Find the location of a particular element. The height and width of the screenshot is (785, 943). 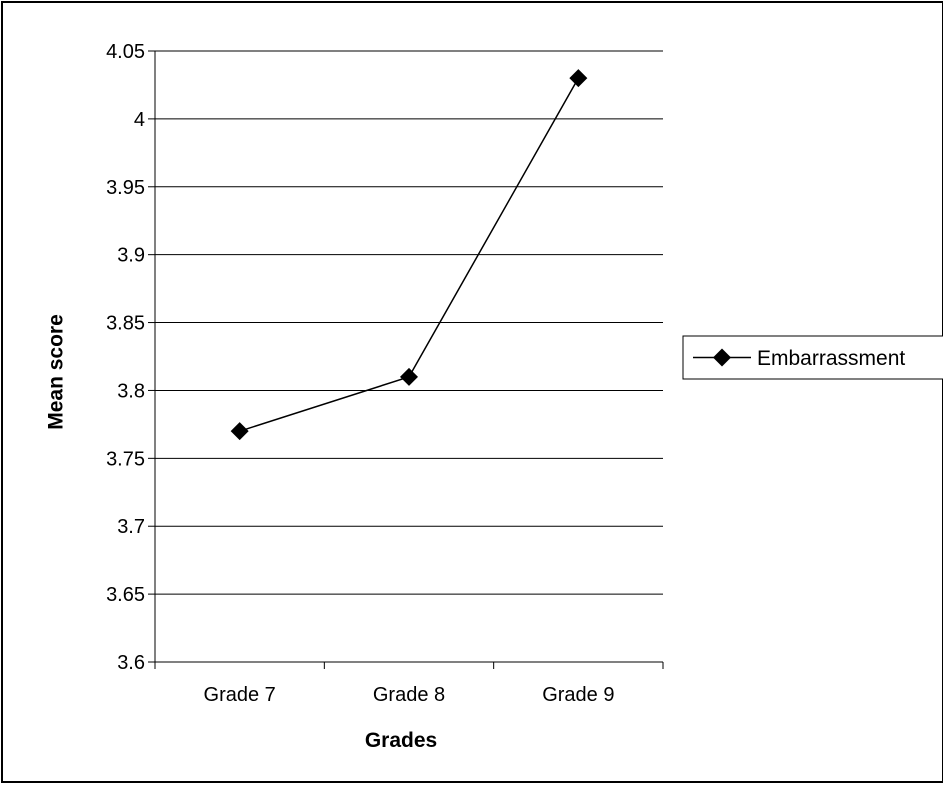

x-tick-label: Grade 7 is located at coordinates (240, 695).